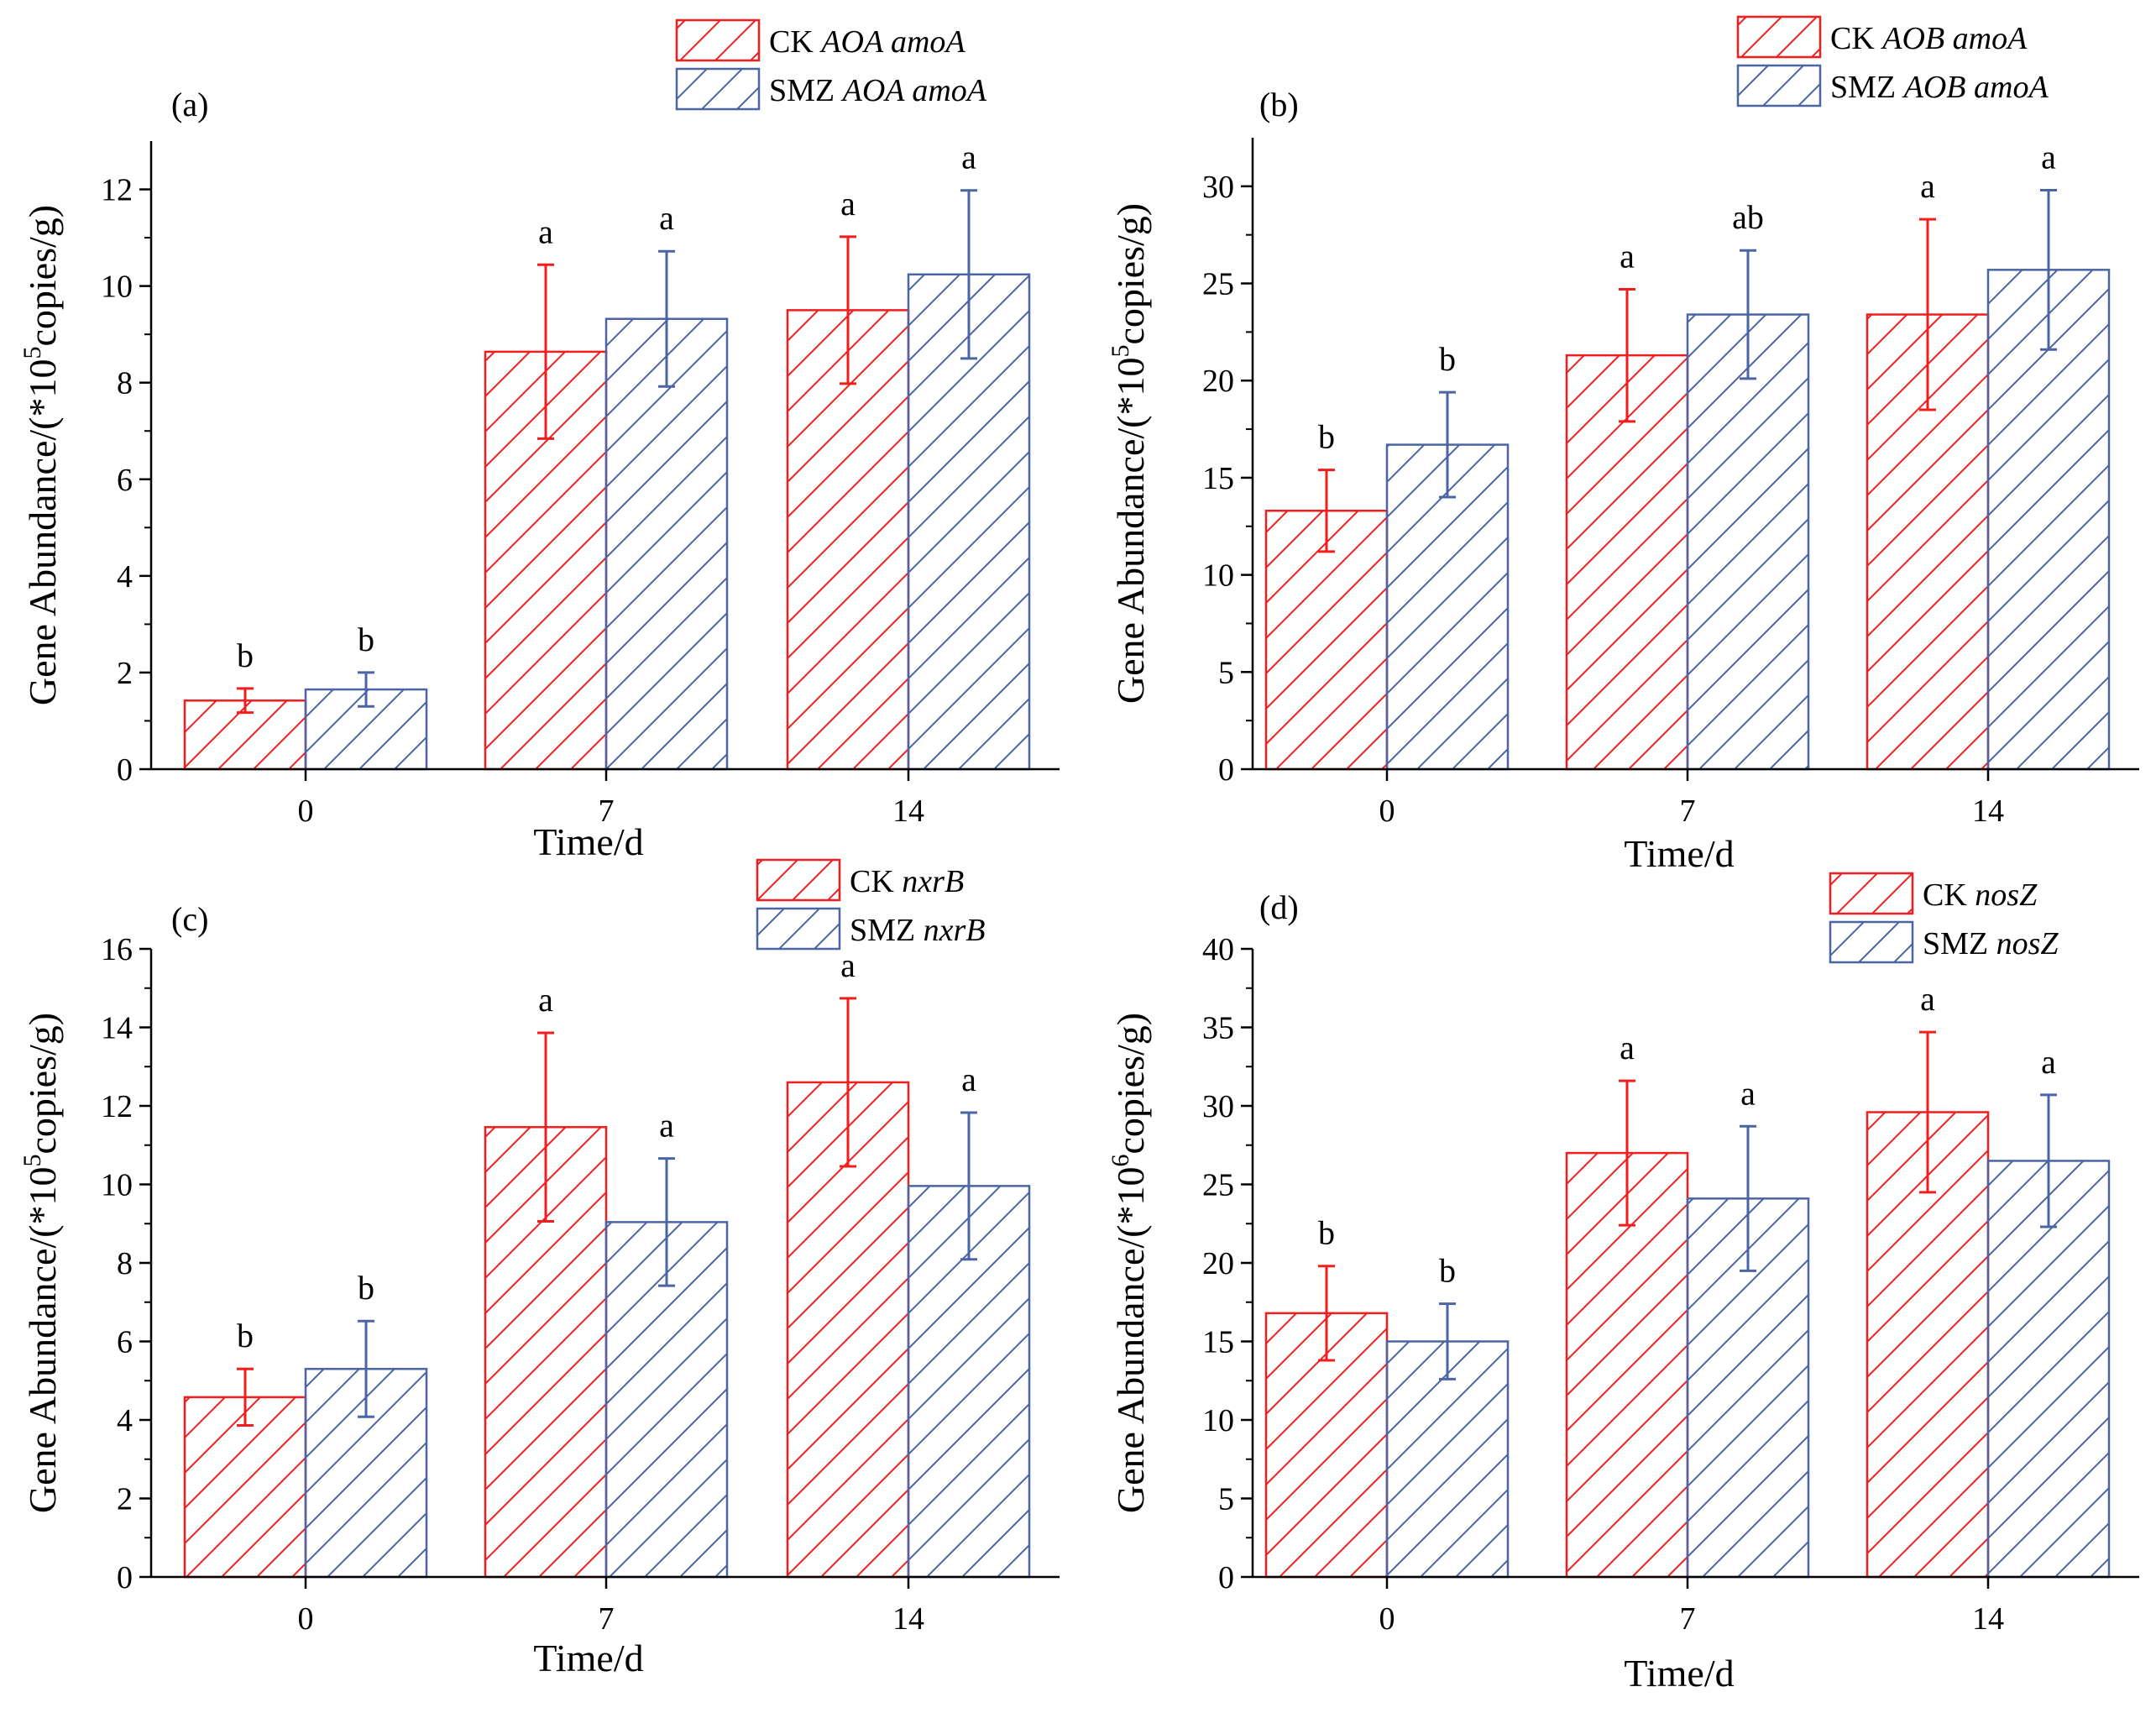 The image size is (2156, 1713). Describe the element at coordinates (955, 930) in the screenshot. I see `legend-label-italic: nxrB` at that location.